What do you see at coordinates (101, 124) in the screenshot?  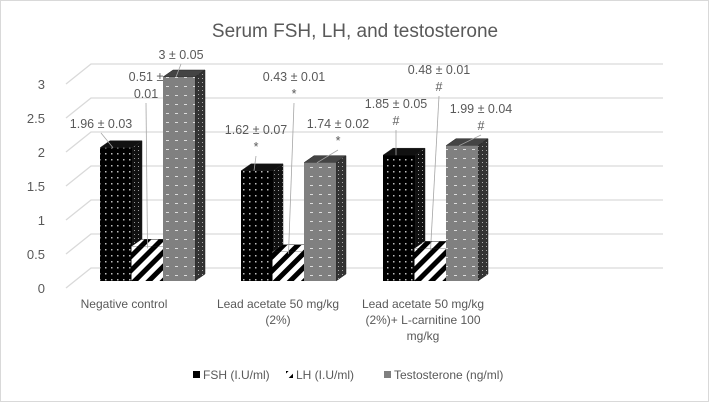 I see `data-label: 1.96 ± 0.03` at bounding box center [101, 124].